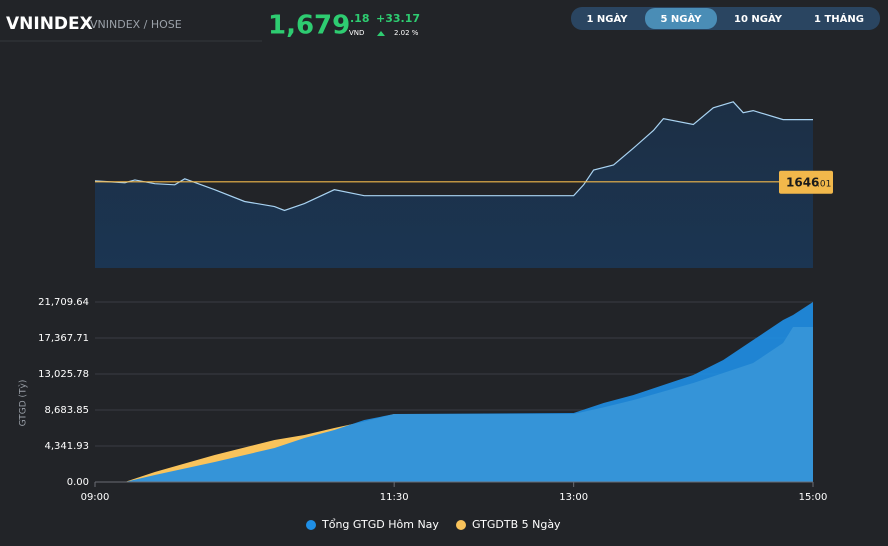 This screenshot has width=888, height=546. What do you see at coordinates (24, 403) in the screenshot?
I see `y-axis-label: GTGD (Tỷ)` at bounding box center [24, 403].